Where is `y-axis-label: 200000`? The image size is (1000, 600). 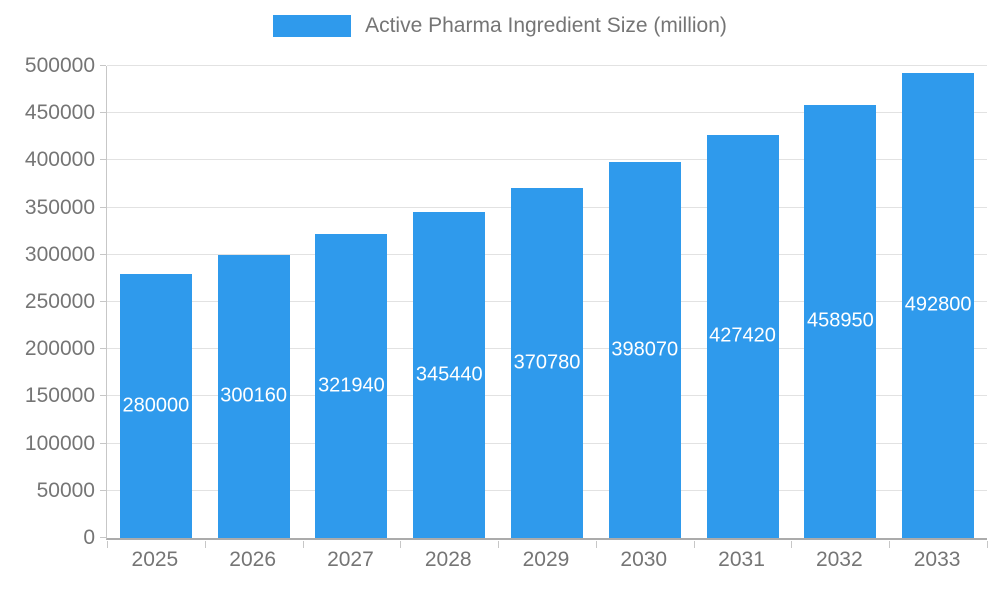 y-axis-label: 200000 is located at coordinates (59, 349).